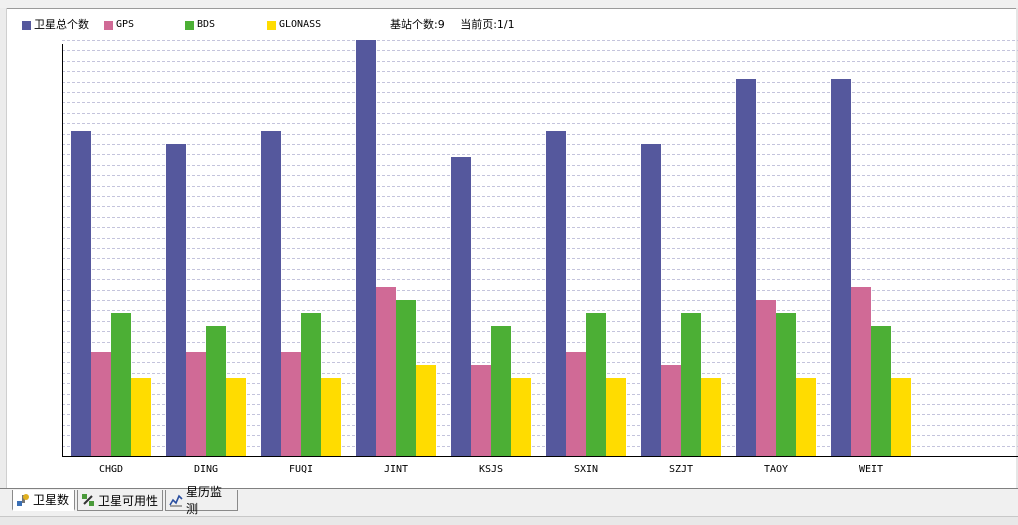 The height and width of the screenshot is (525, 1018). Describe the element at coordinates (586, 469) in the screenshot. I see `x-tick-label: SXIN` at that location.